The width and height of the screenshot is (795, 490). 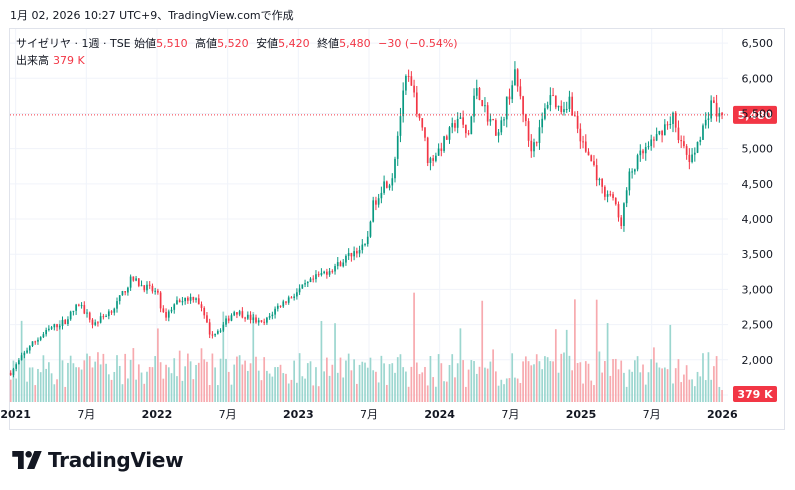 I want to click on time-tick-label: 2022, so click(x=157, y=414).